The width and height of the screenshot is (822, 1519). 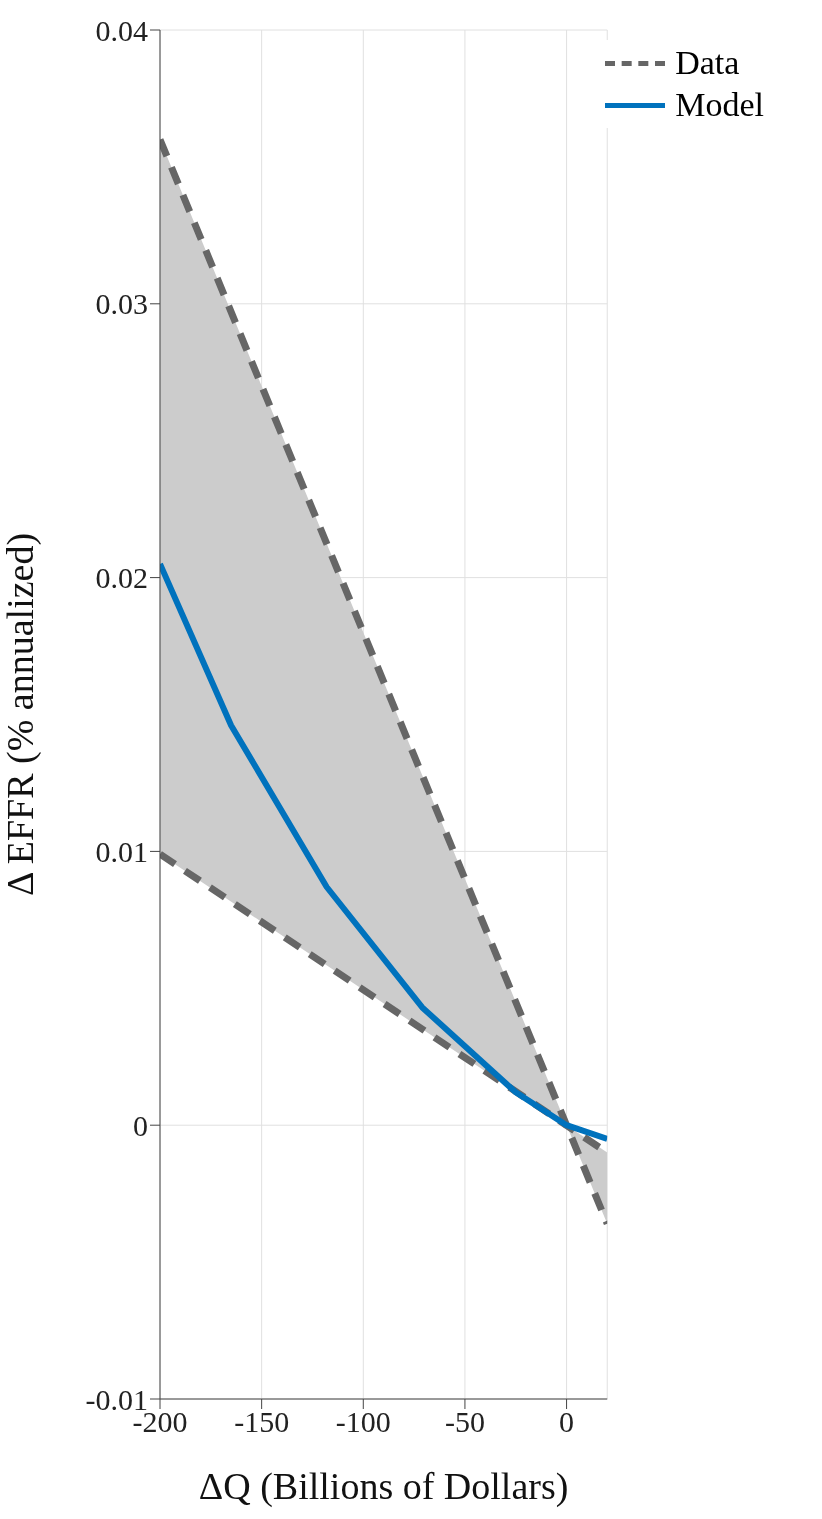 What do you see at coordinates (121, 30) in the screenshot?
I see `y-tick-label: 0.04` at bounding box center [121, 30].